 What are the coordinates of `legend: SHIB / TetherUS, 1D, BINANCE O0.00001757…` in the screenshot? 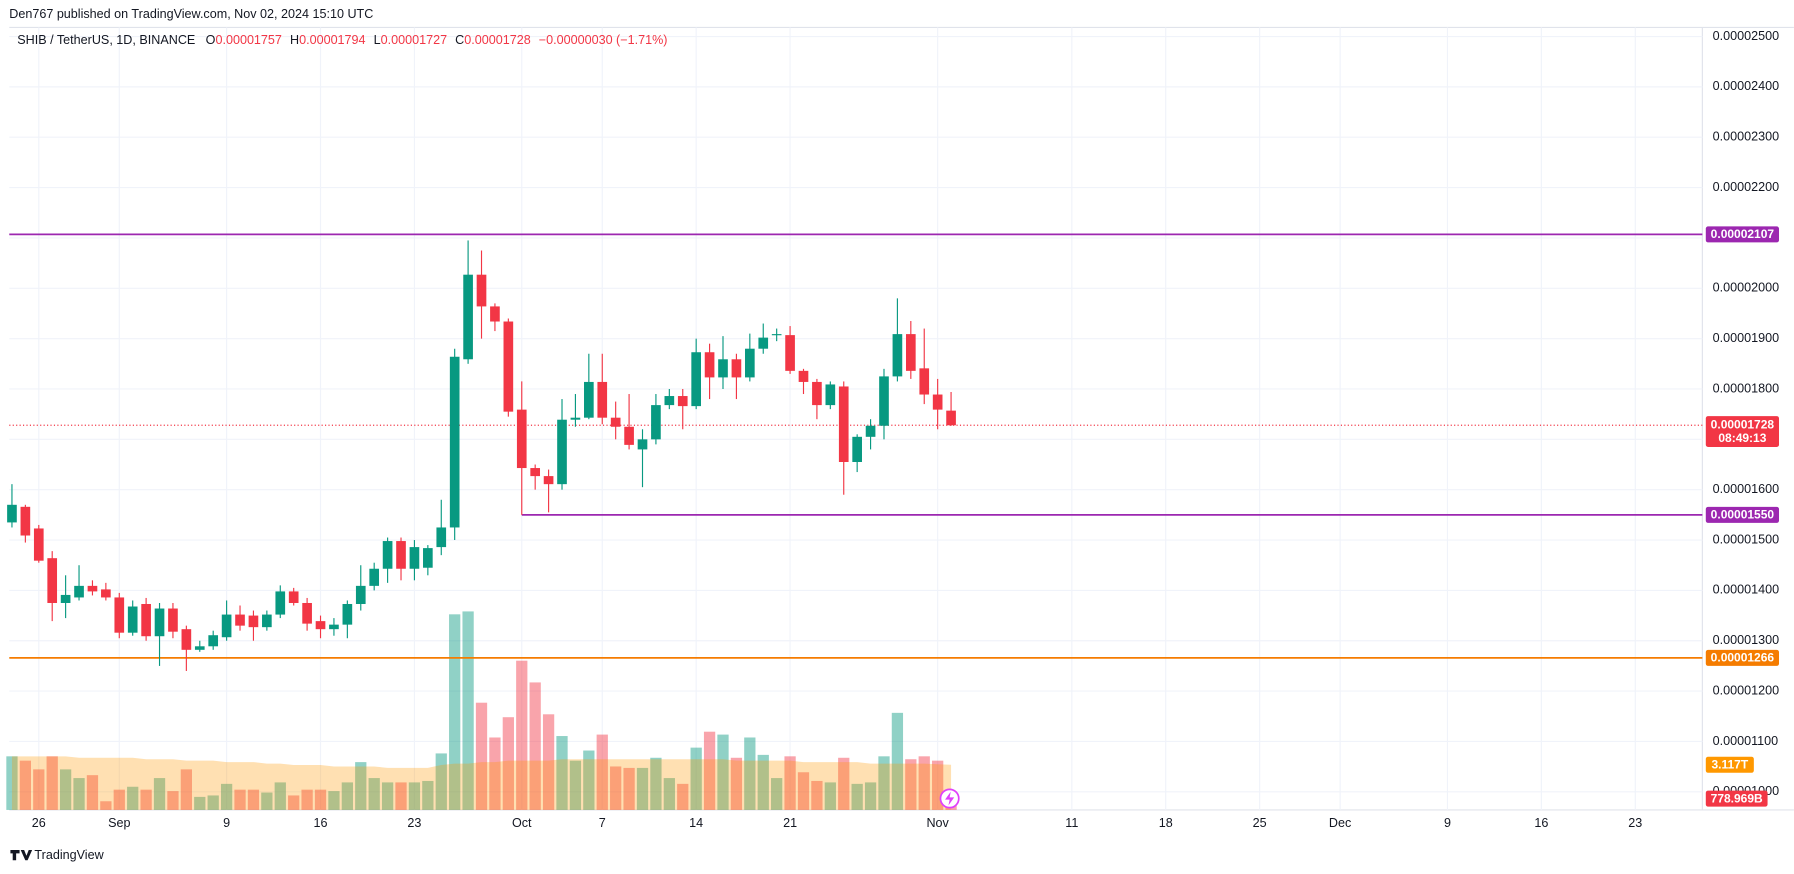 It's located at (342, 41).